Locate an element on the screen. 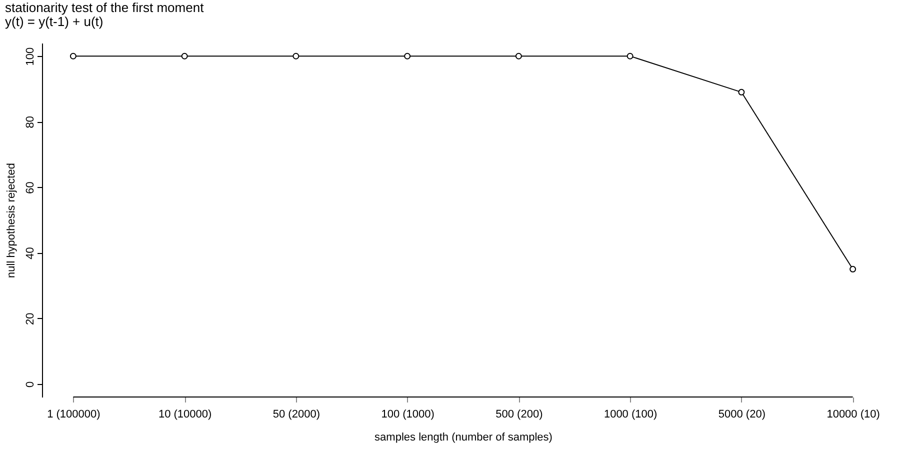  y-tick-label: 20 is located at coordinates (30, 318).